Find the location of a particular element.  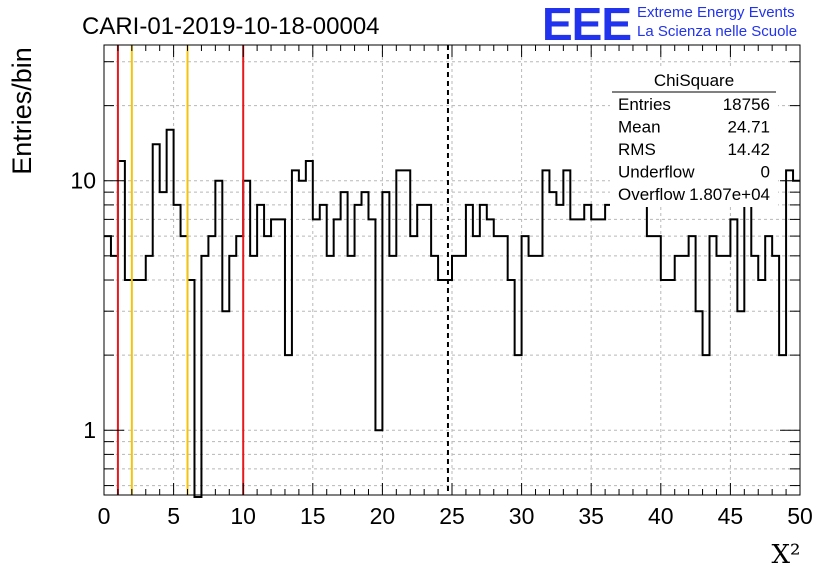

stats-row-value: 0 is located at coordinates (765, 172).